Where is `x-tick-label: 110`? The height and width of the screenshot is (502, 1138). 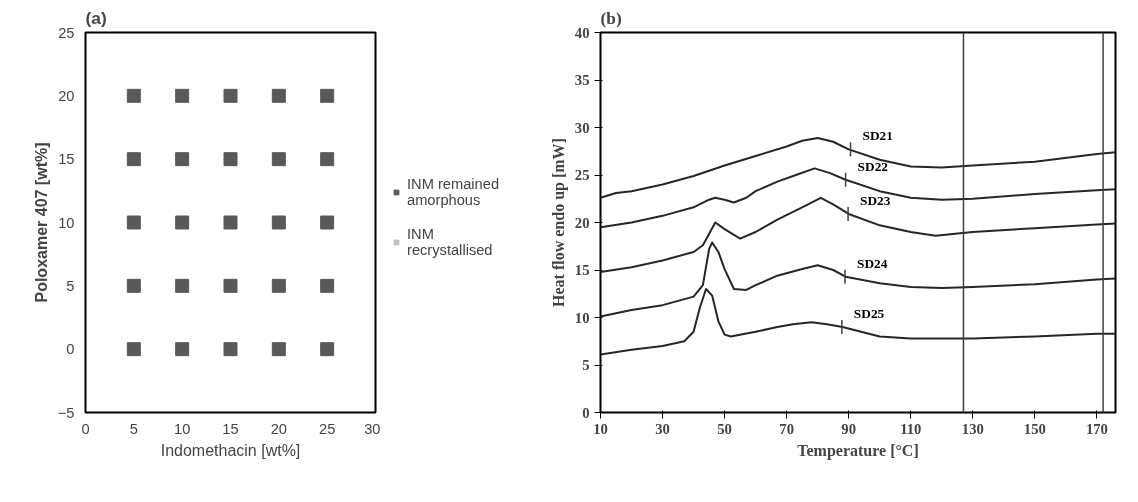 x-tick-label: 110 is located at coordinates (911, 428).